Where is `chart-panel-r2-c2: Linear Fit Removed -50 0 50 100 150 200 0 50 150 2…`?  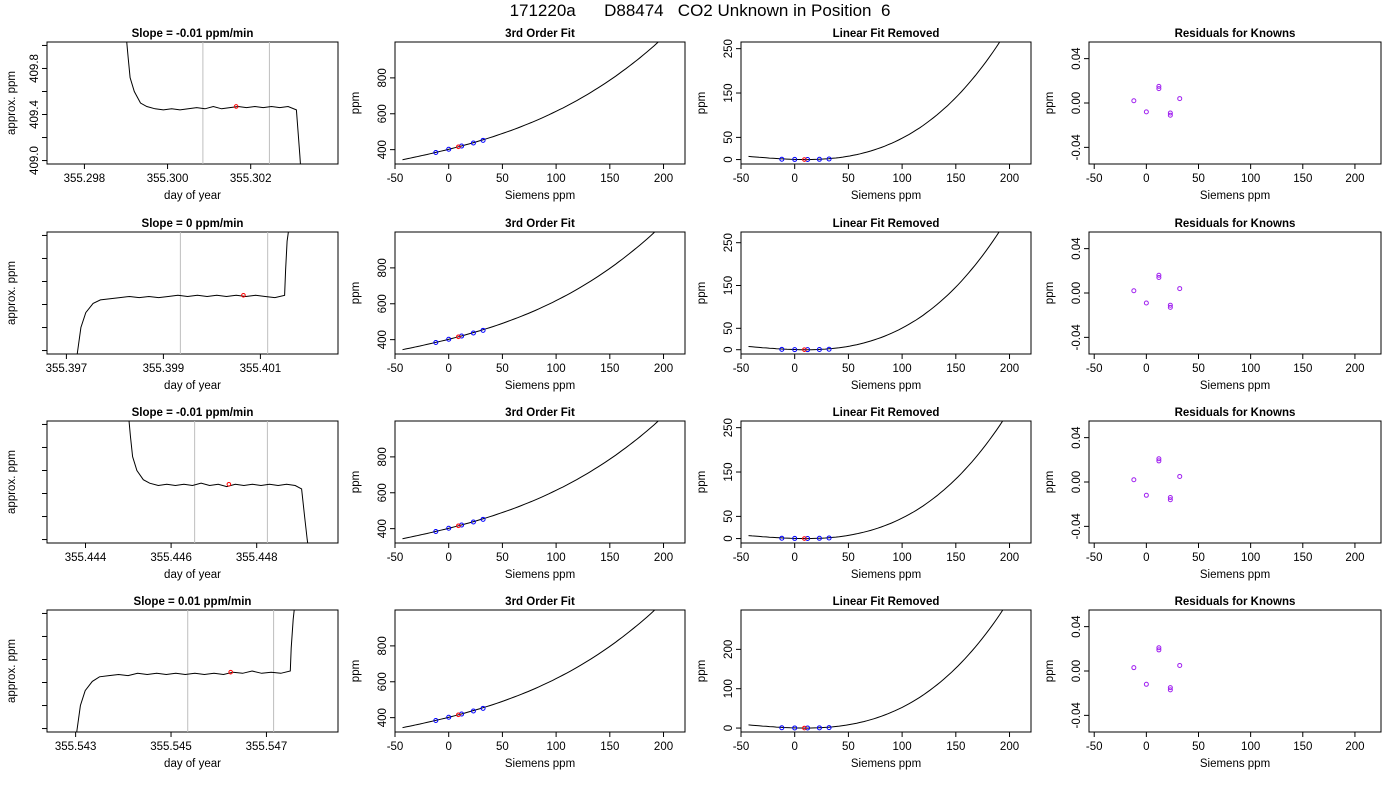 chart-panel-r2-c2: Linear Fit Removed -50 0 50 100 150 200 0 50 150 2… is located at coordinates (864, 494).